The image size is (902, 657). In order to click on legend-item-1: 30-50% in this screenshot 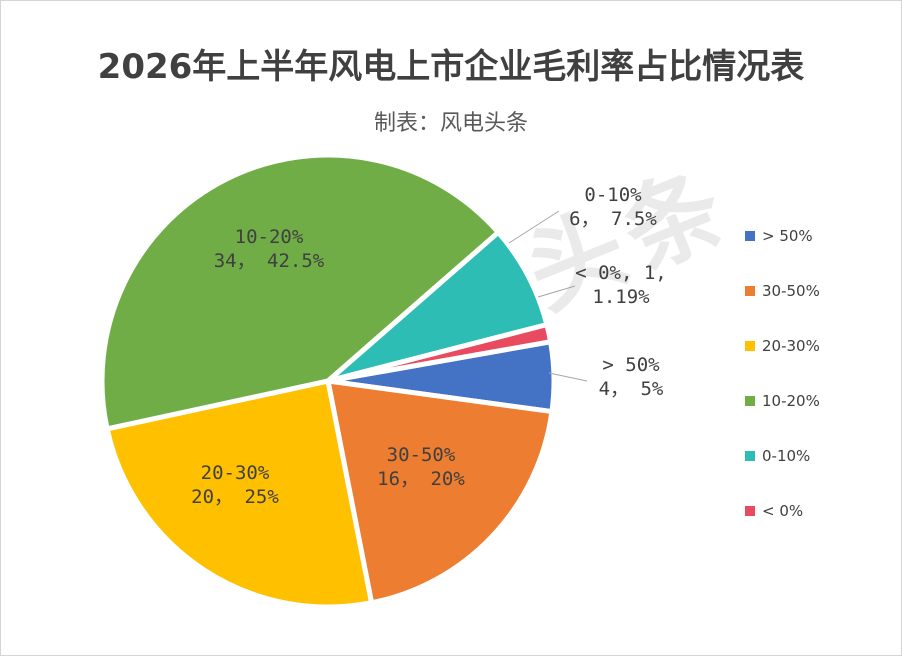, I will do `click(782, 311)`.